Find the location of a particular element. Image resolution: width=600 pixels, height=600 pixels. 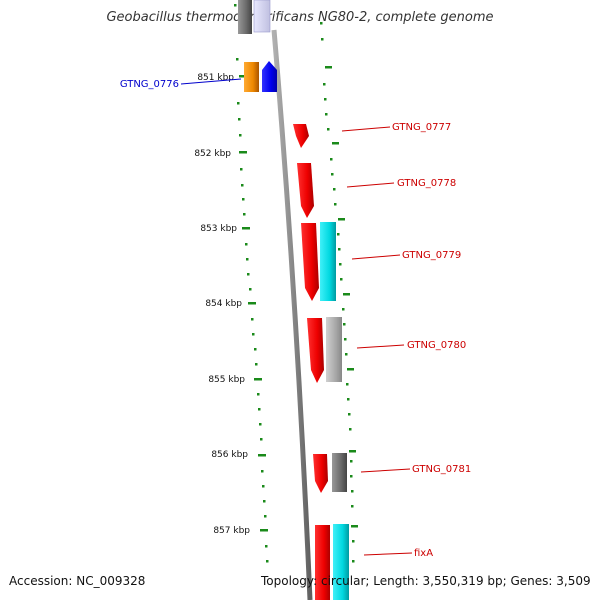

tick-label-855: 855 kbp is located at coordinates (226, 380).